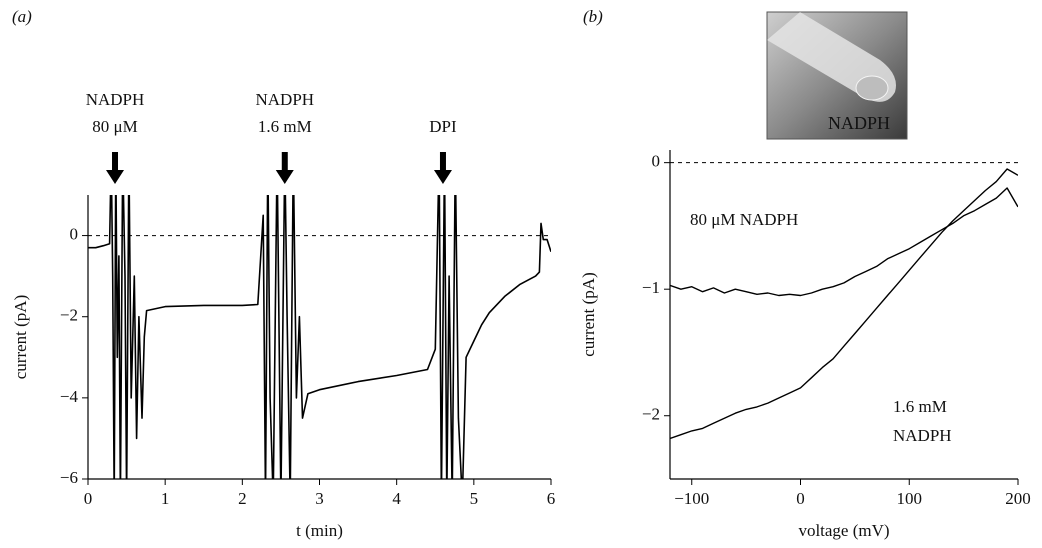 The height and width of the screenshot is (548, 1042). What do you see at coordinates (443, 126) in the screenshot?
I see `event-label: DPI` at bounding box center [443, 126].